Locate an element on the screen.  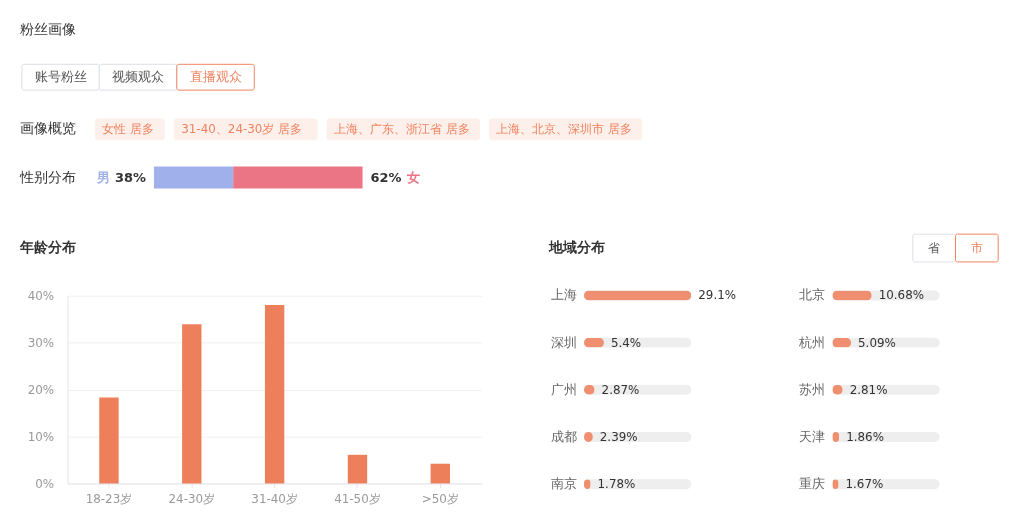
data-label: 2.87% is located at coordinates (620, 389).